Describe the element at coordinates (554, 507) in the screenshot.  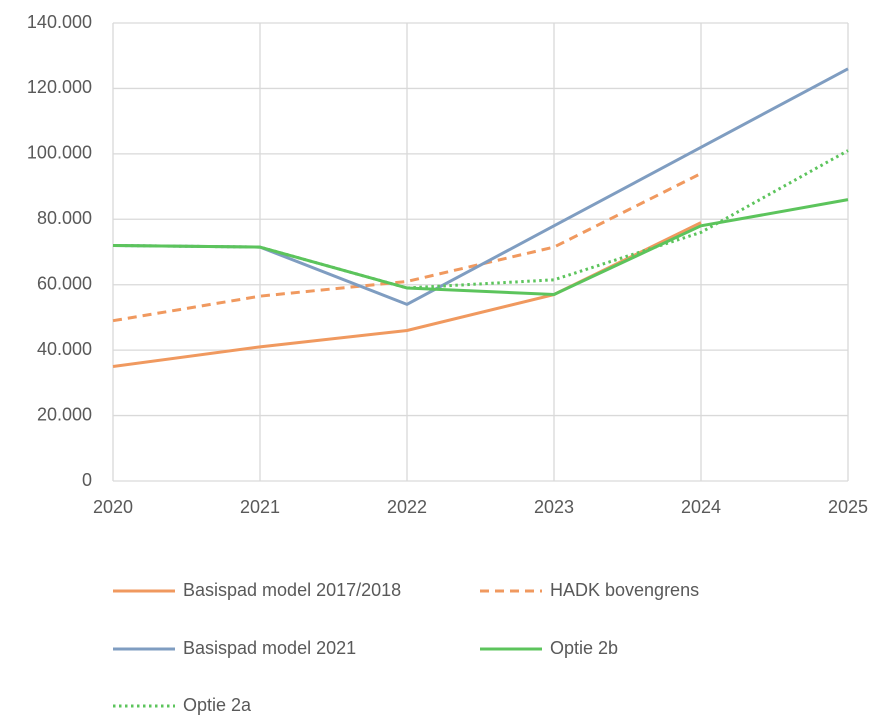
I see `x-tick-label: 2023` at that location.